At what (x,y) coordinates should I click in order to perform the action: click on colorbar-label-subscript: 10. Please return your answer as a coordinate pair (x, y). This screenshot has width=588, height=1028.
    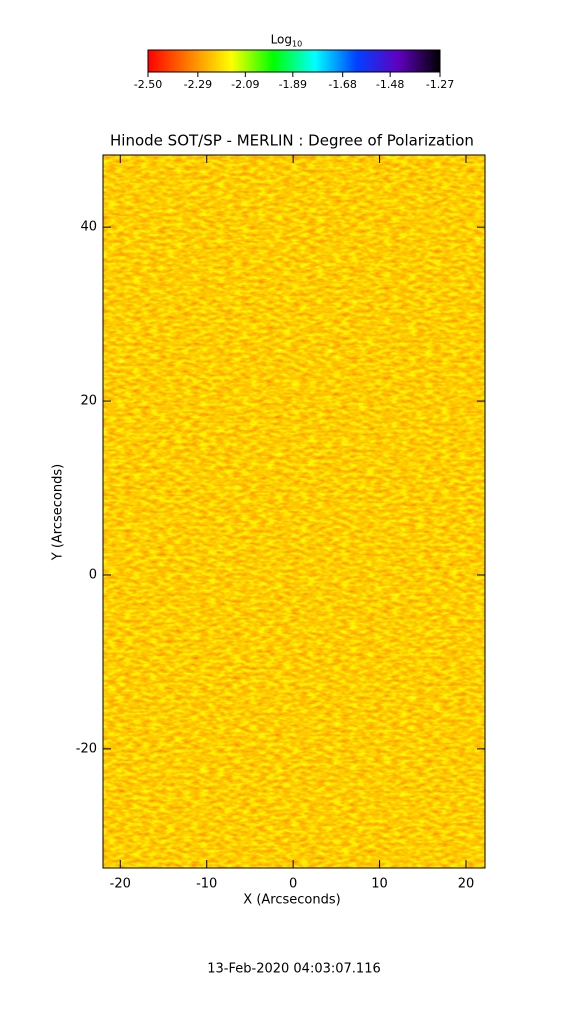
    Looking at the image, I should click on (297, 44).